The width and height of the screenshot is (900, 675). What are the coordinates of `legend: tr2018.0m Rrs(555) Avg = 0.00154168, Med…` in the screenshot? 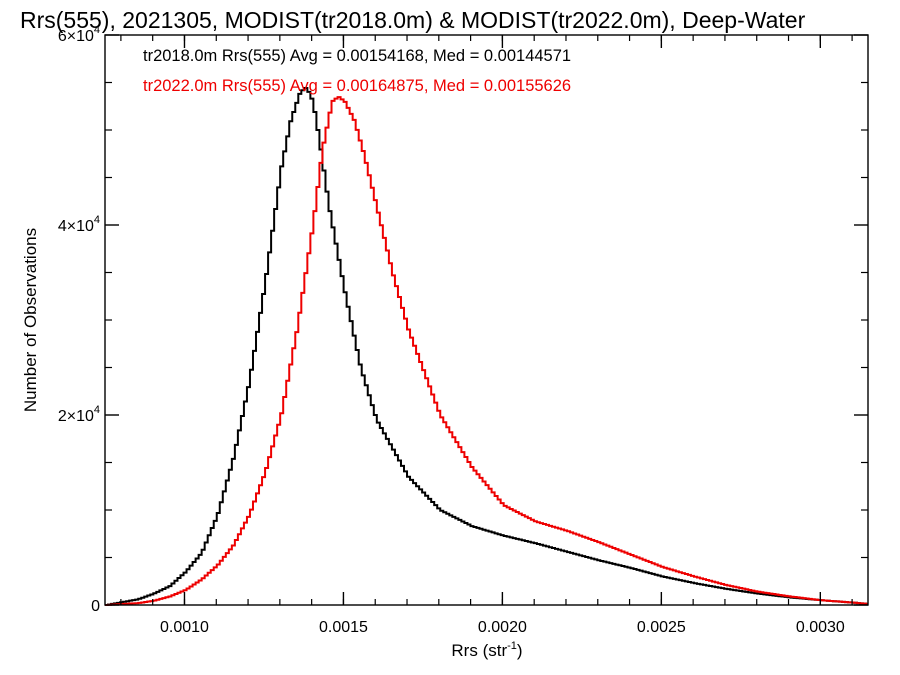 It's located at (357, 71).